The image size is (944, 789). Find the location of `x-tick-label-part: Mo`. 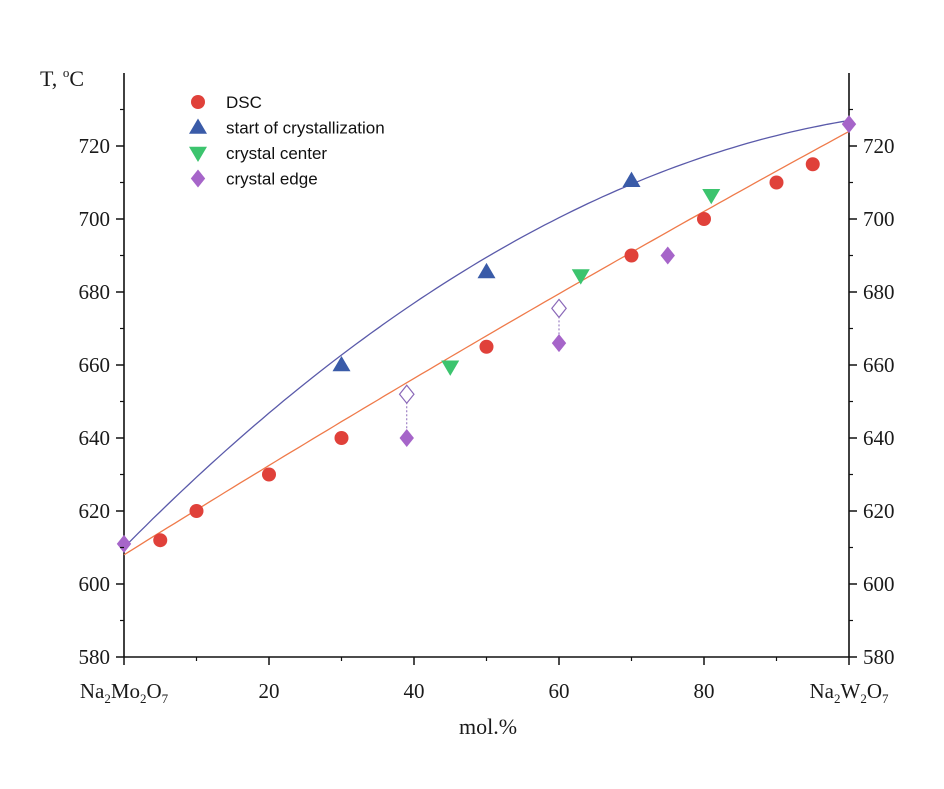

x-tick-label-part: Mo is located at coordinates (125, 691).